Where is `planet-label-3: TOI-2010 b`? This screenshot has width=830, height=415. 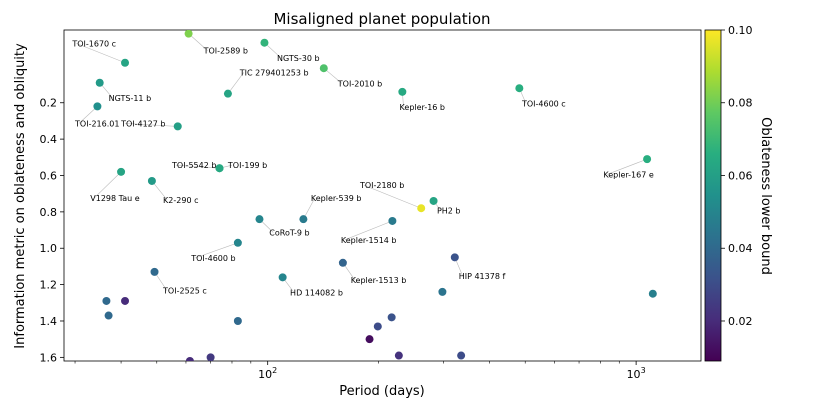
planet-label-3: TOI-2010 b is located at coordinates (359, 83).